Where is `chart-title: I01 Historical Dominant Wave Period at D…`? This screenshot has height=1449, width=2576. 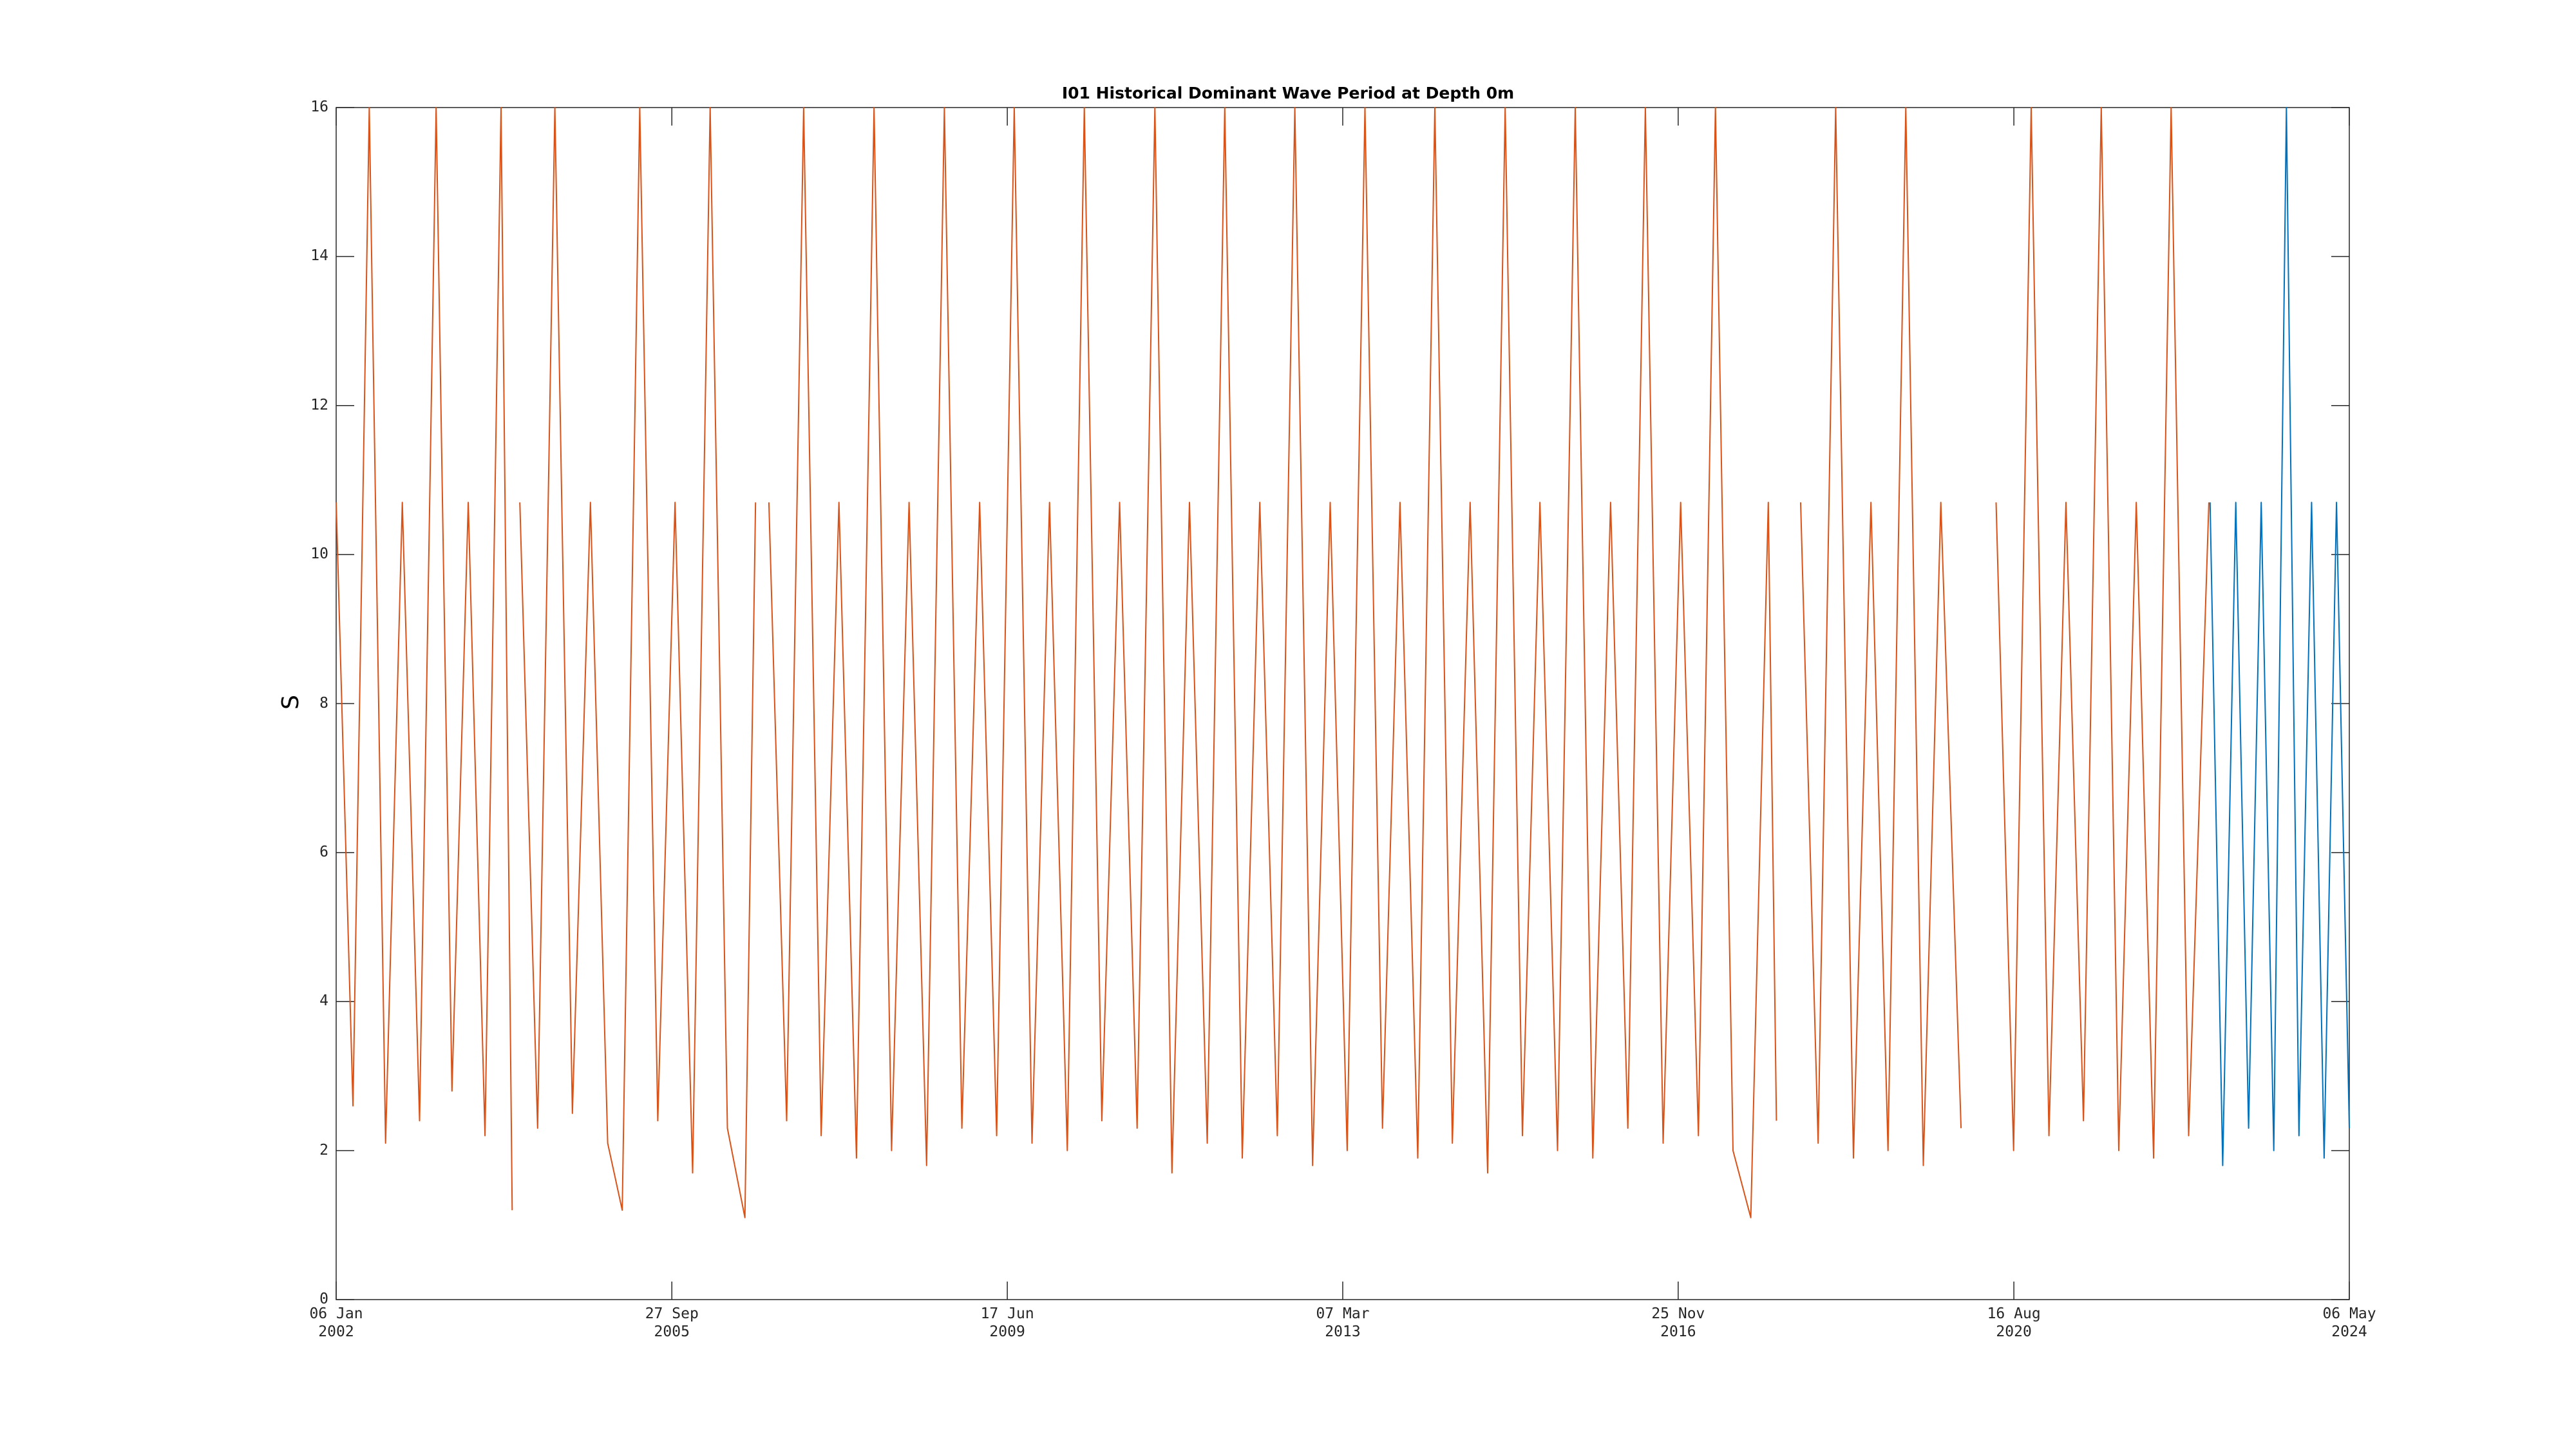 chart-title: I01 Historical Dominant Wave Period at D… is located at coordinates (1288, 93).